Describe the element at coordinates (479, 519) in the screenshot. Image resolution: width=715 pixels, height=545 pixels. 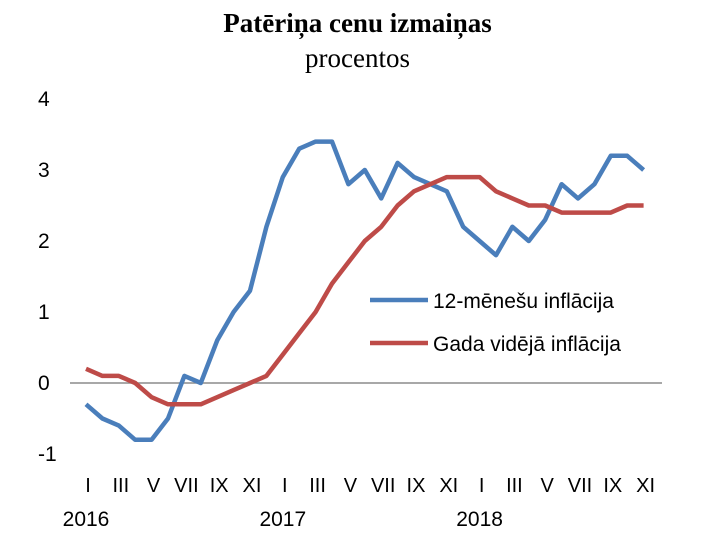
I see `x-year-label: 2018` at that location.